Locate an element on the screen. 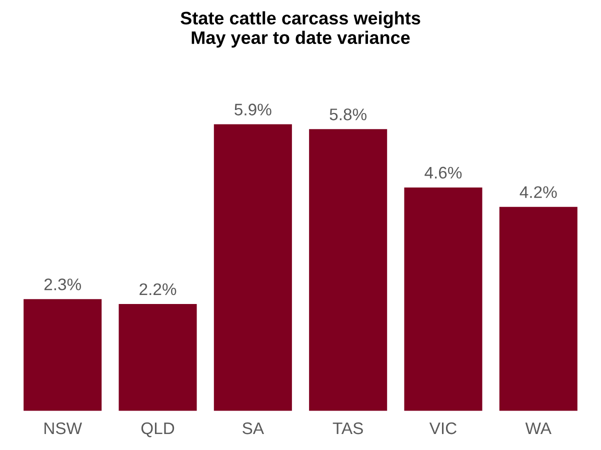 The width and height of the screenshot is (601, 450). x-tick-label: QLD is located at coordinates (157, 430).